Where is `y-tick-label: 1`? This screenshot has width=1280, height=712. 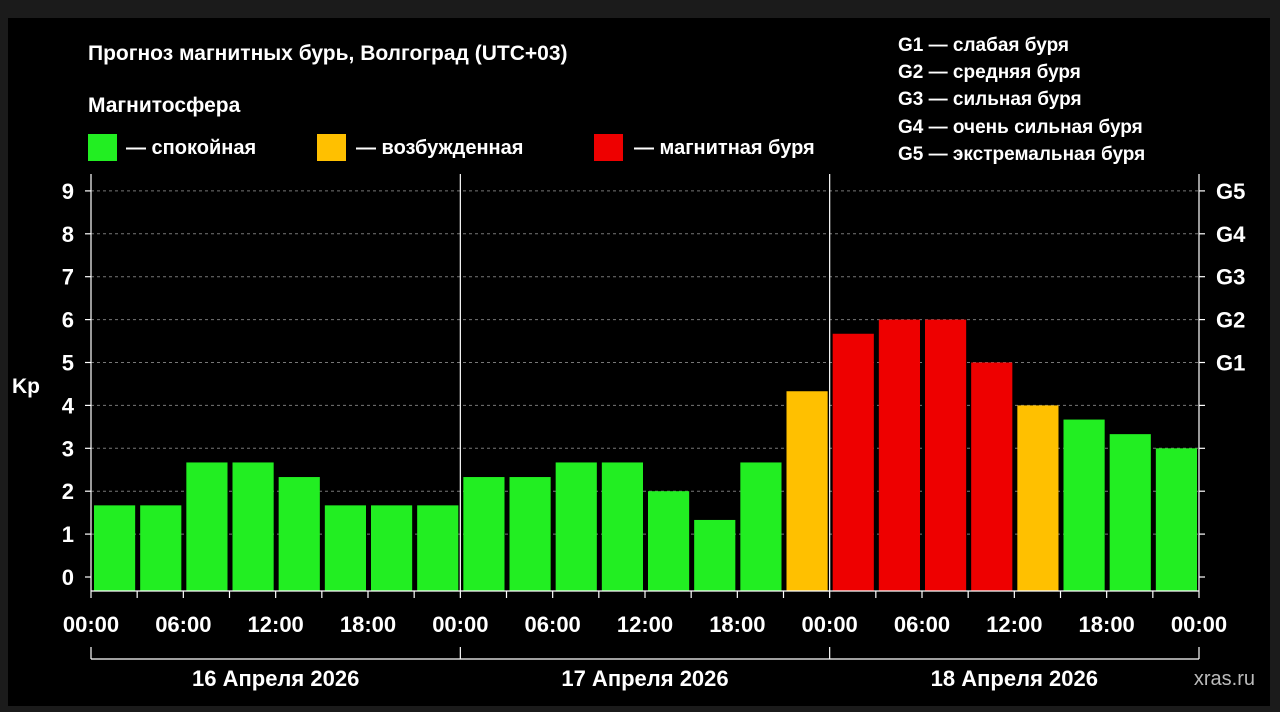
y-tick-label: 1 is located at coordinates (68, 534).